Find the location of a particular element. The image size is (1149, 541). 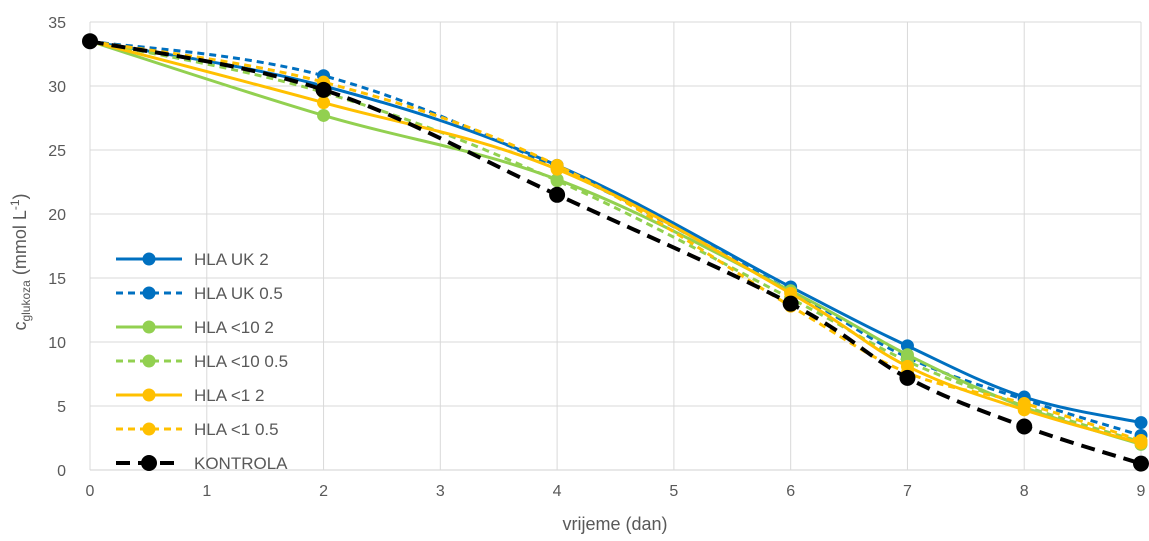

x-tick-label: 7 is located at coordinates (907, 491).